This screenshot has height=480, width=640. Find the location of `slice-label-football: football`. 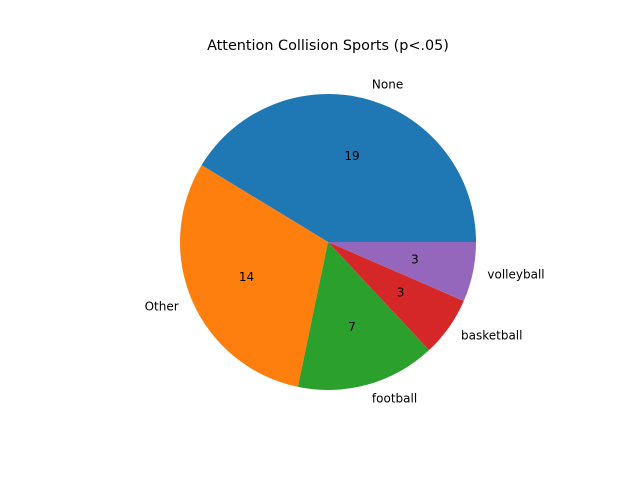

slice-label-football: football is located at coordinates (394, 398).